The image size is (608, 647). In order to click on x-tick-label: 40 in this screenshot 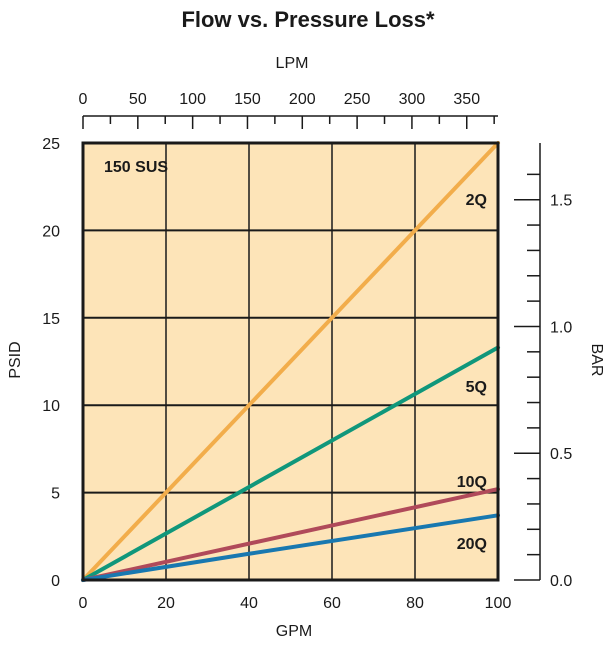, I will do `click(249, 603)`.